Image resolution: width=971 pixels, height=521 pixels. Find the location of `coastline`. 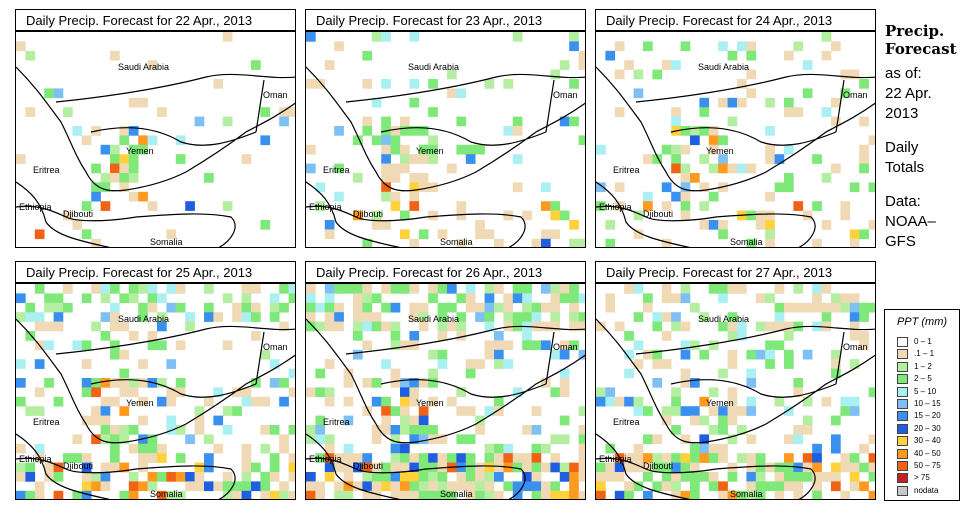

coastline is located at coordinates (445, 129).